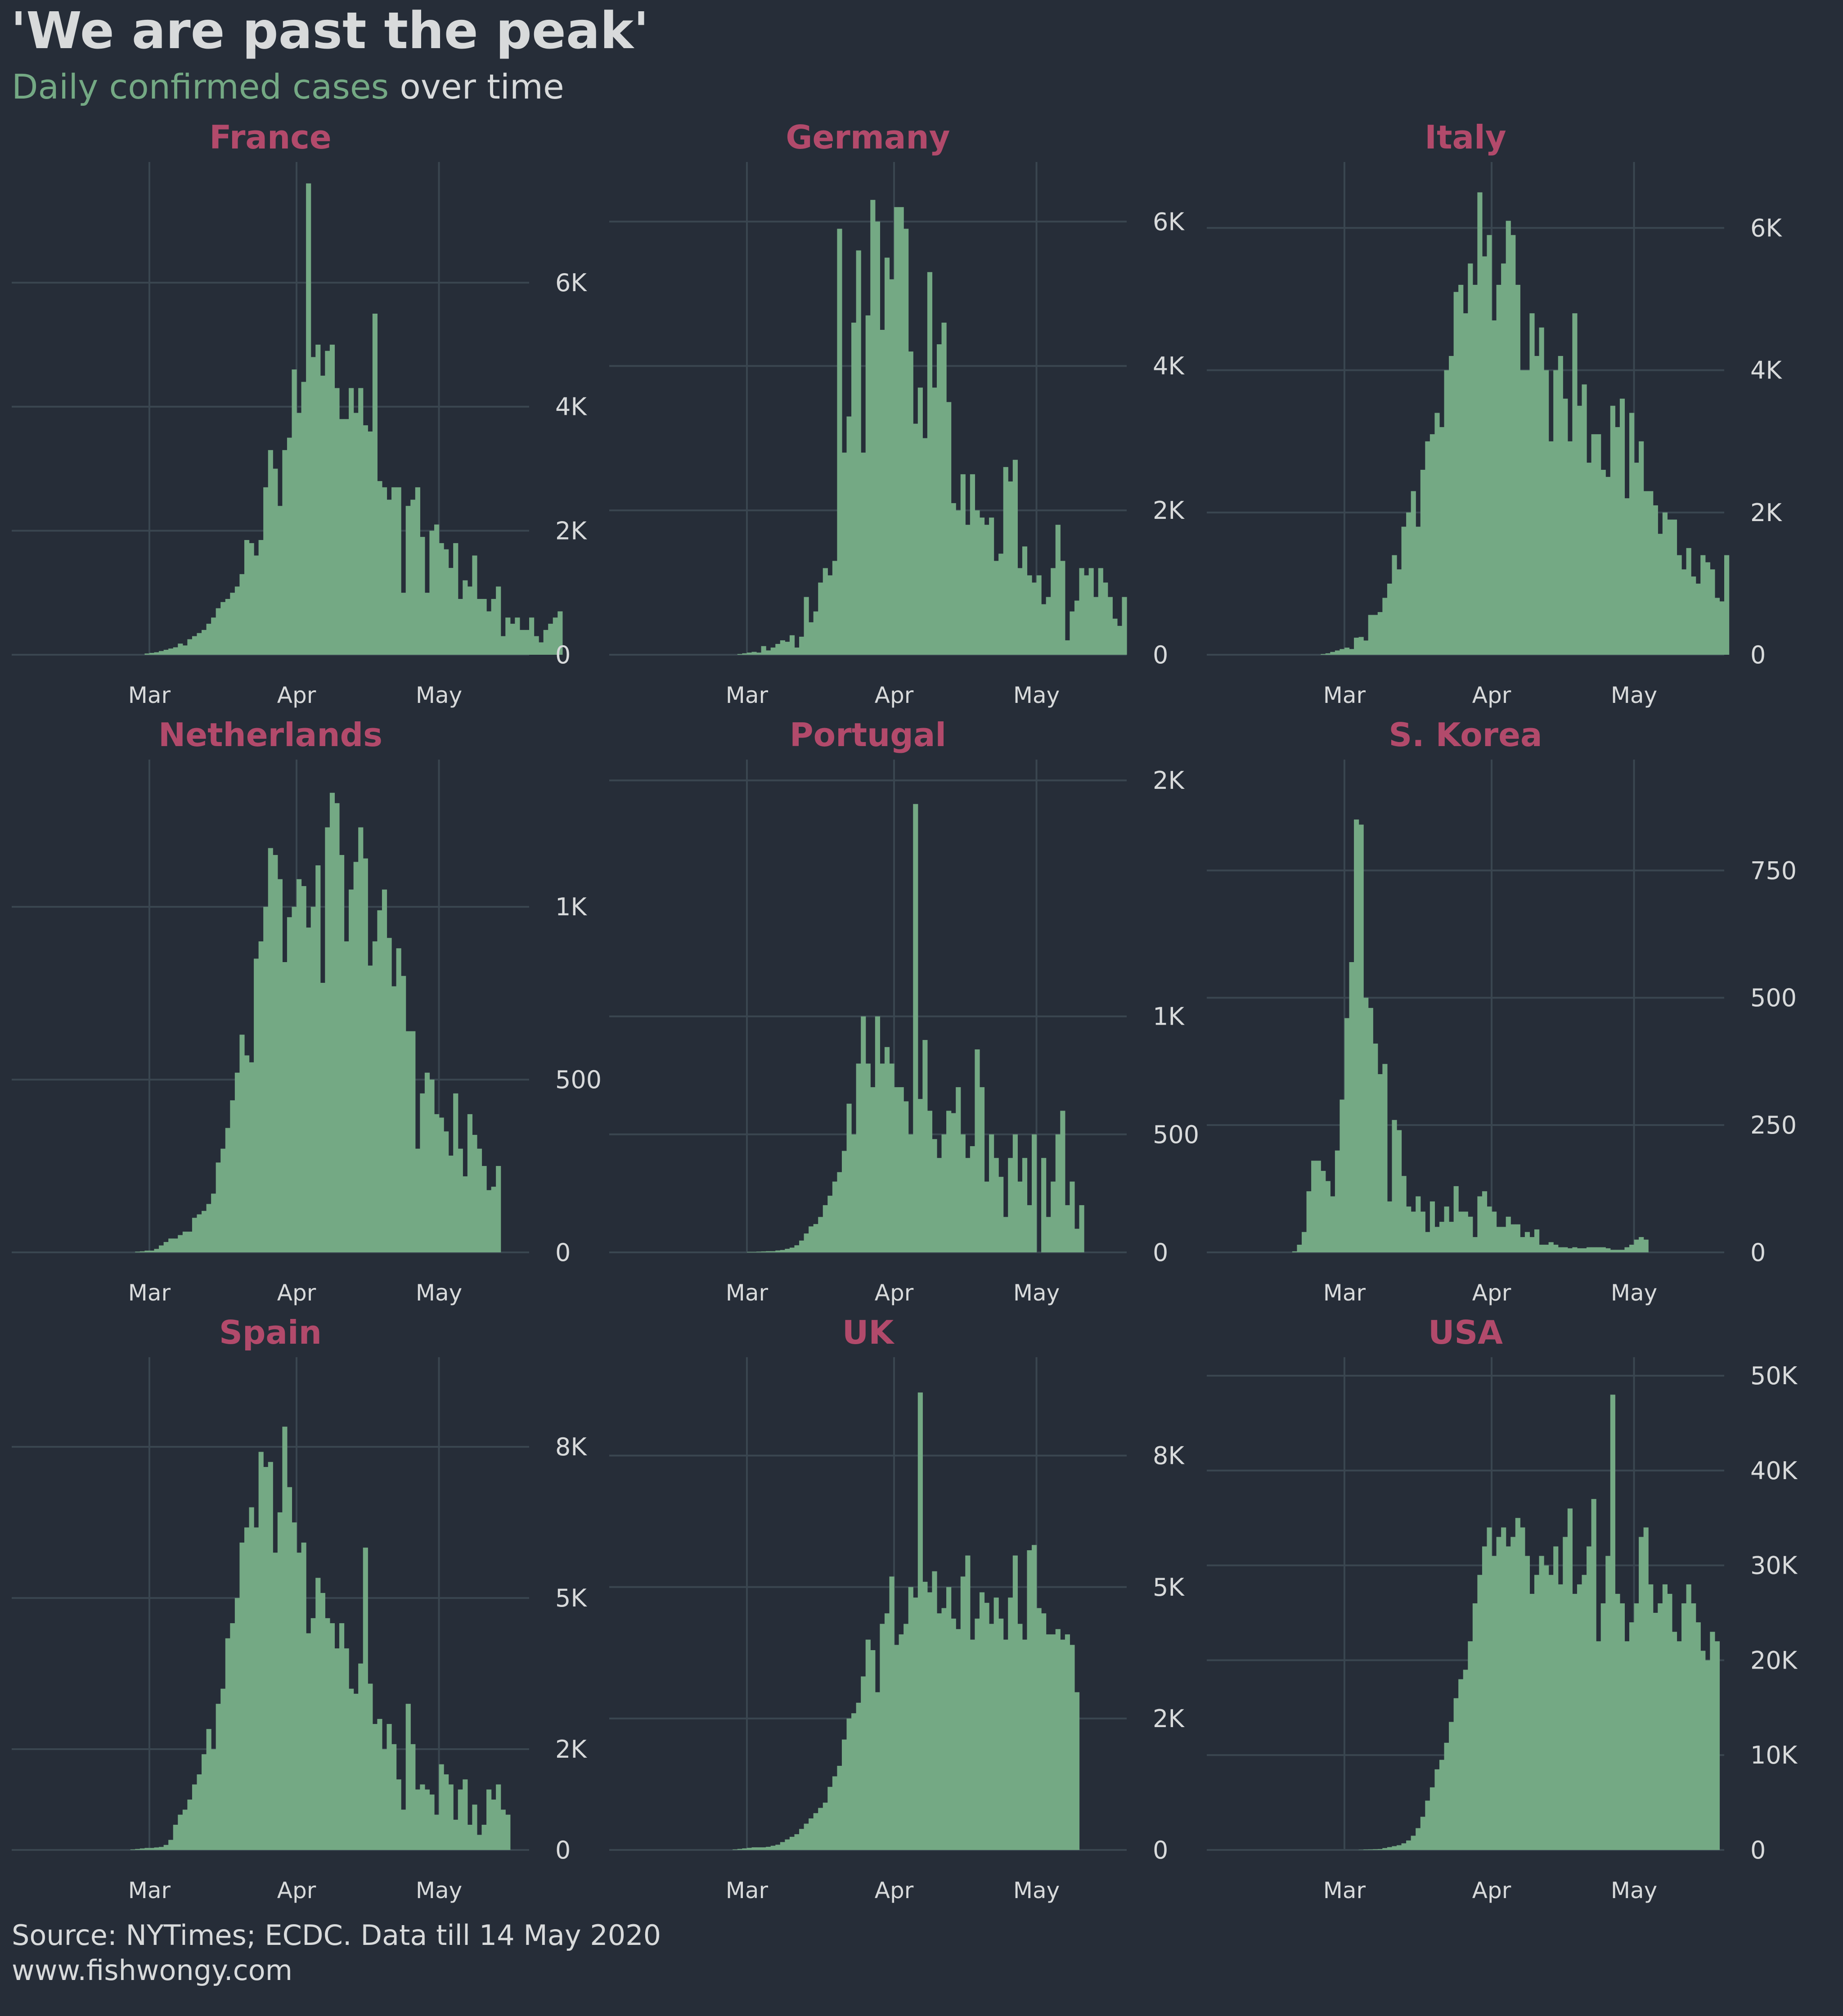  I want to click on y-tick-label: 1K, so click(1169, 1017).